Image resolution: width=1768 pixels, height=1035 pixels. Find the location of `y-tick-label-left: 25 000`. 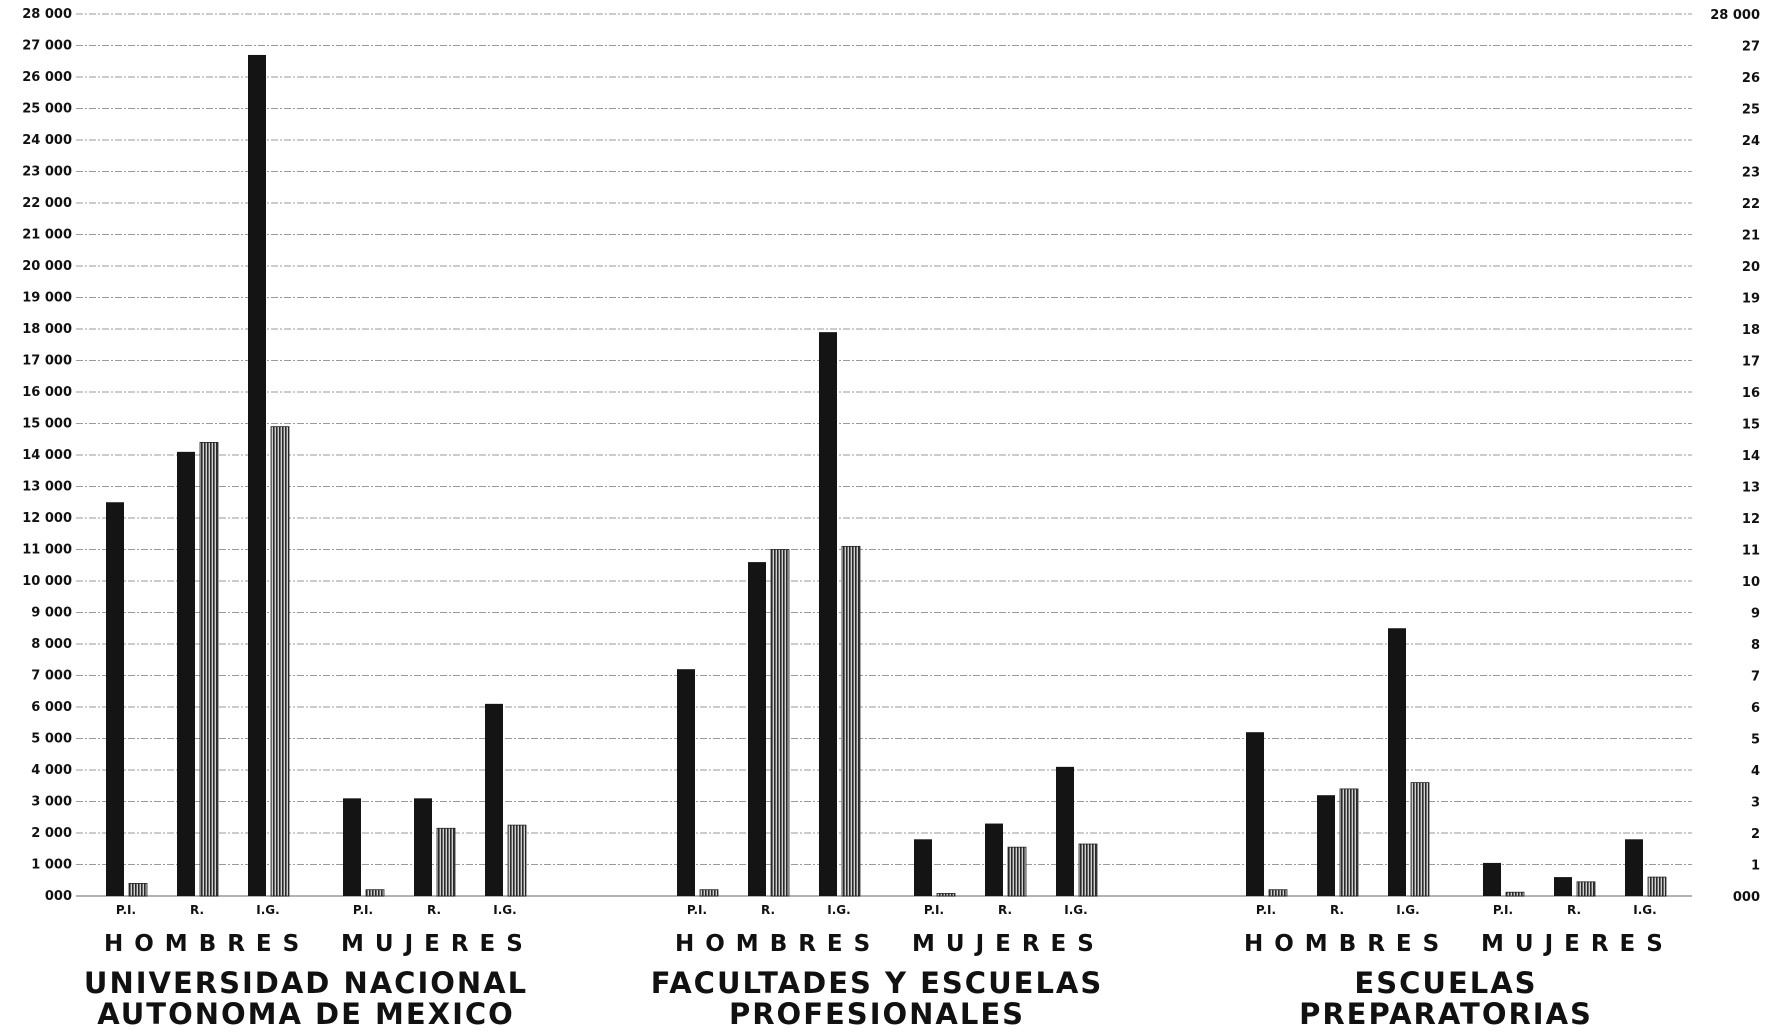

y-tick-label-left: 25 000 is located at coordinates (47, 109).